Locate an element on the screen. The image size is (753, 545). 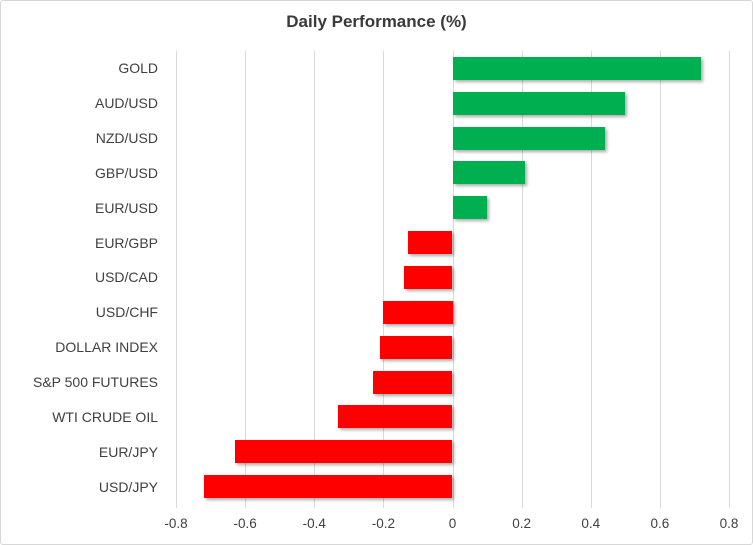
tick-mark-0.4 is located at coordinates (591, 506).